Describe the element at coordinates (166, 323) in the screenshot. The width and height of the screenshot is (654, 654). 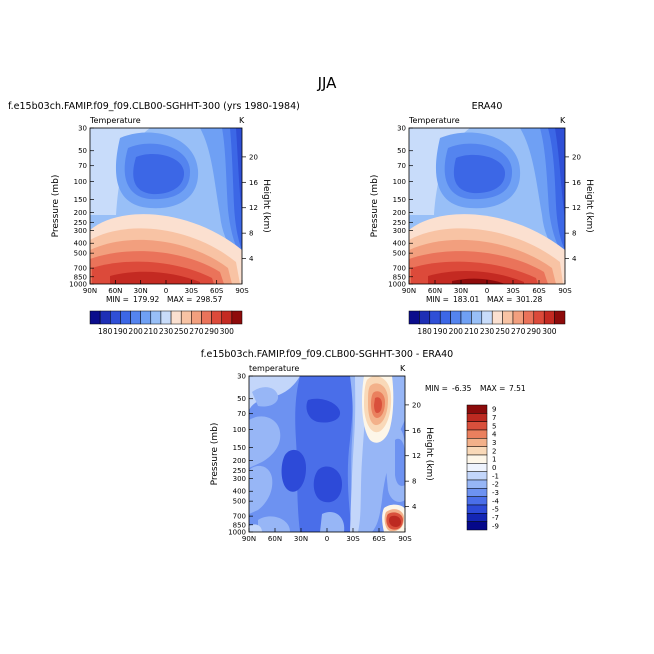
I see `panel-model-colorbar: 180 190 200 210 230 250 270 290 300` at that location.